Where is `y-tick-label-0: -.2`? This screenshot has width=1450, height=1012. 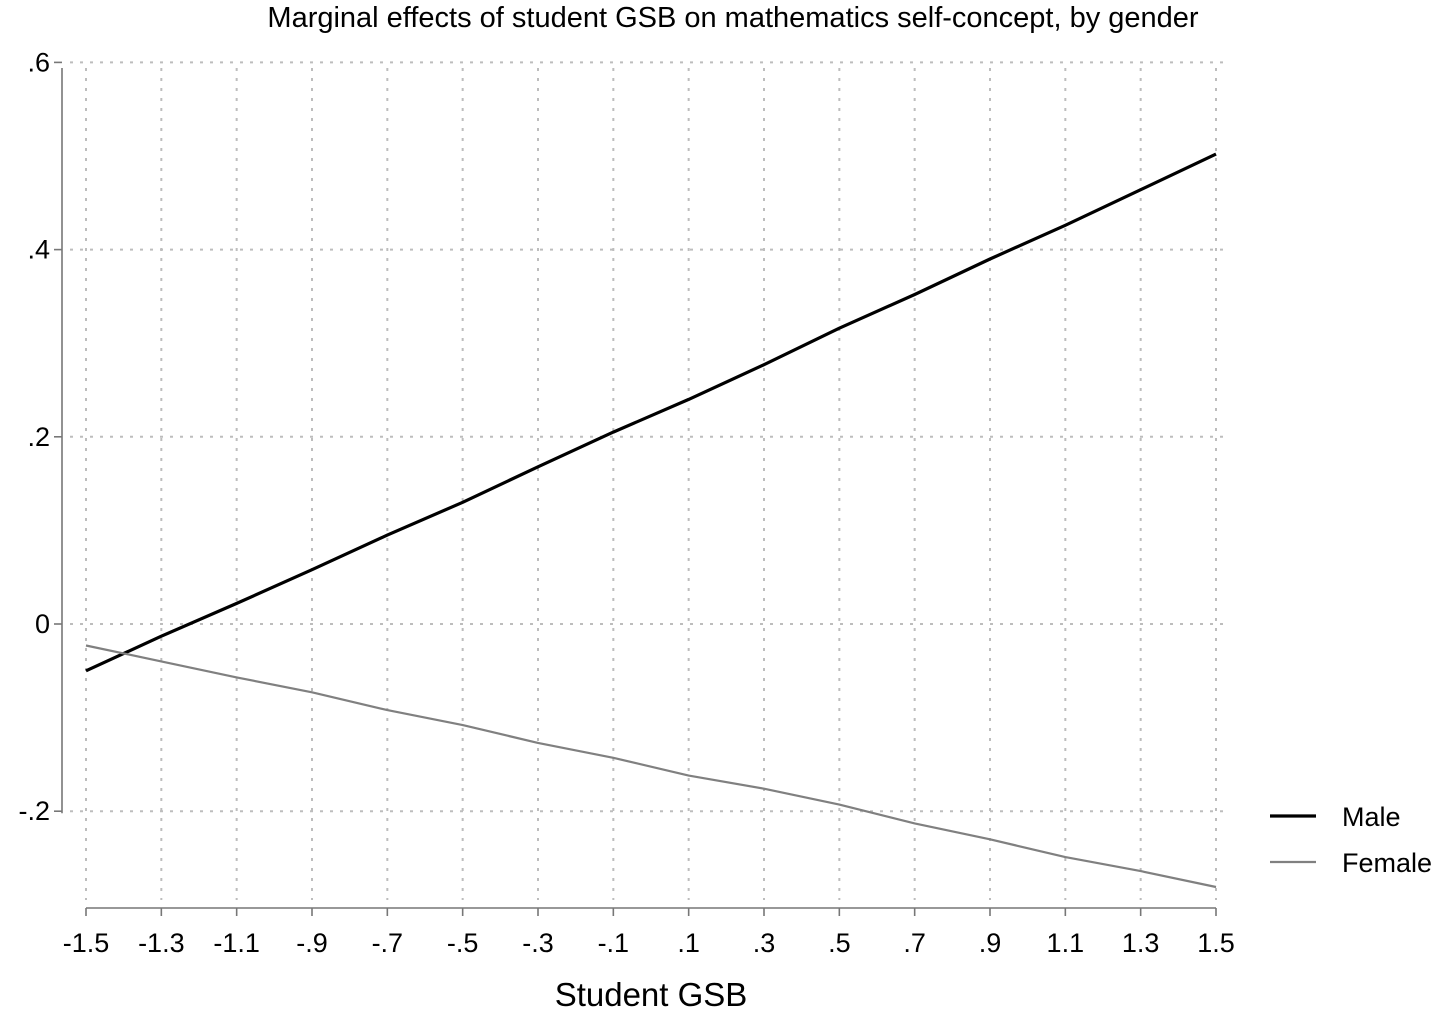 y-tick-label-0: -.2 is located at coordinates (34, 811).